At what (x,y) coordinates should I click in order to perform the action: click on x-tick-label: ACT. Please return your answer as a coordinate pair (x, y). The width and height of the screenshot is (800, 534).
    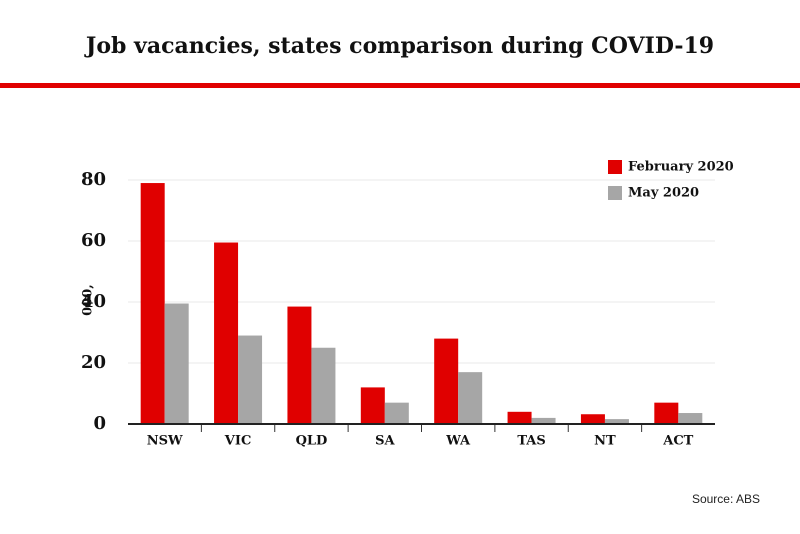
    Looking at the image, I should click on (677, 441).